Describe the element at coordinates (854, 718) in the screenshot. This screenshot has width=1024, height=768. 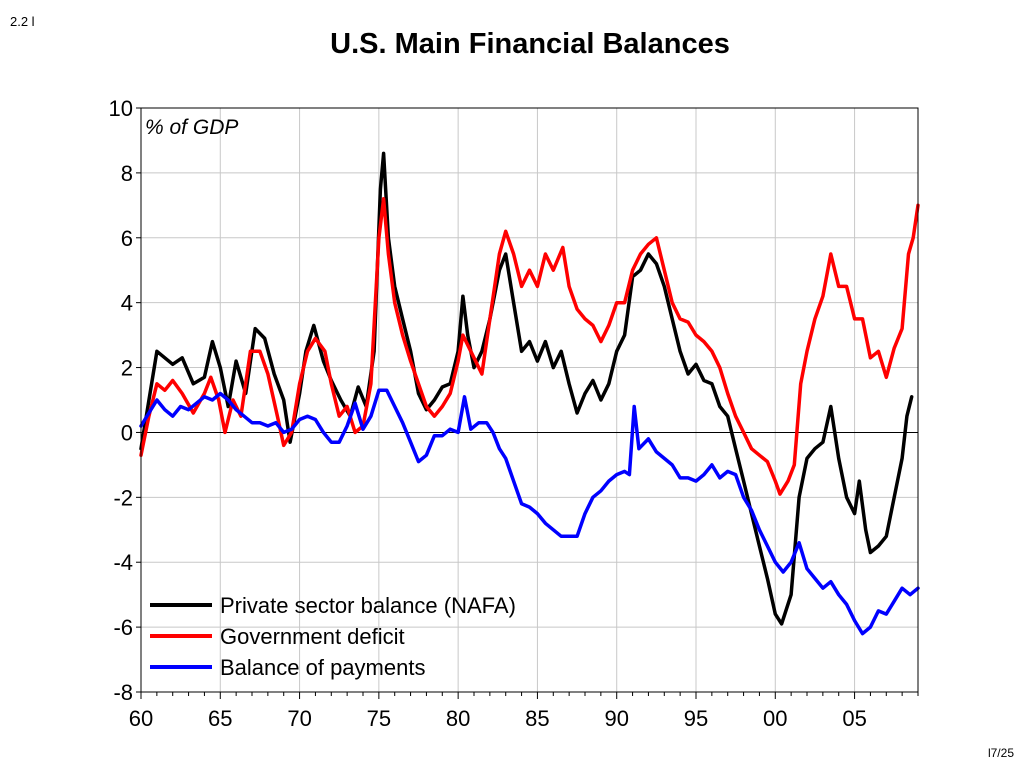
I see `x-tick-label: 05` at that location.